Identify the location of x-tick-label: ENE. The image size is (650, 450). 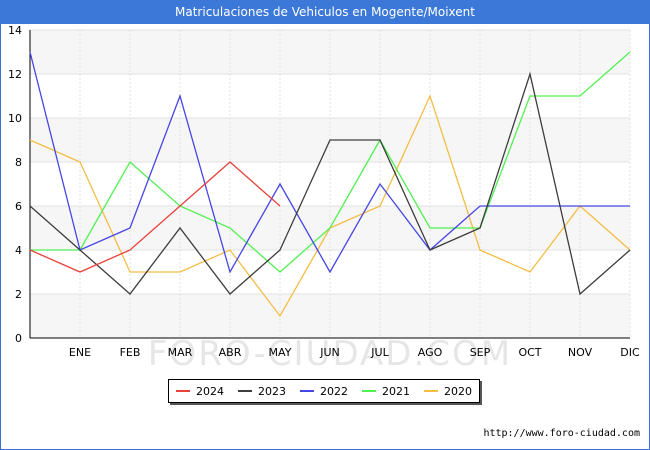
(80, 352).